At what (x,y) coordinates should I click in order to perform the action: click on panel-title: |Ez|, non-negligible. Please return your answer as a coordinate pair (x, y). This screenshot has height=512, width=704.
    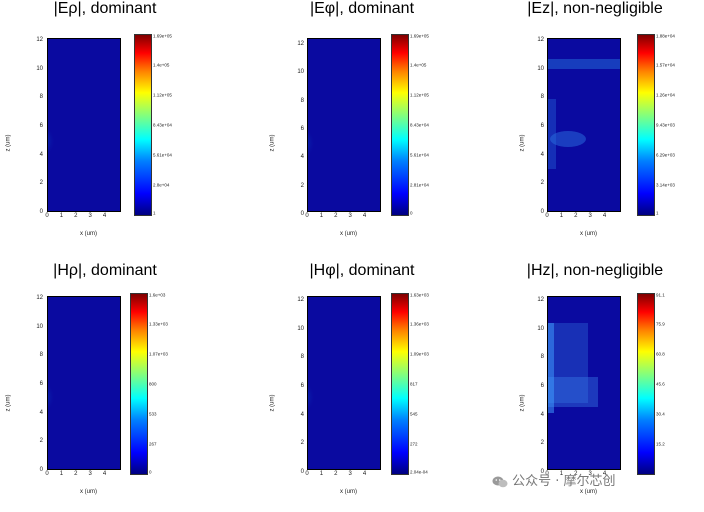
    Looking at the image, I should click on (595, 8).